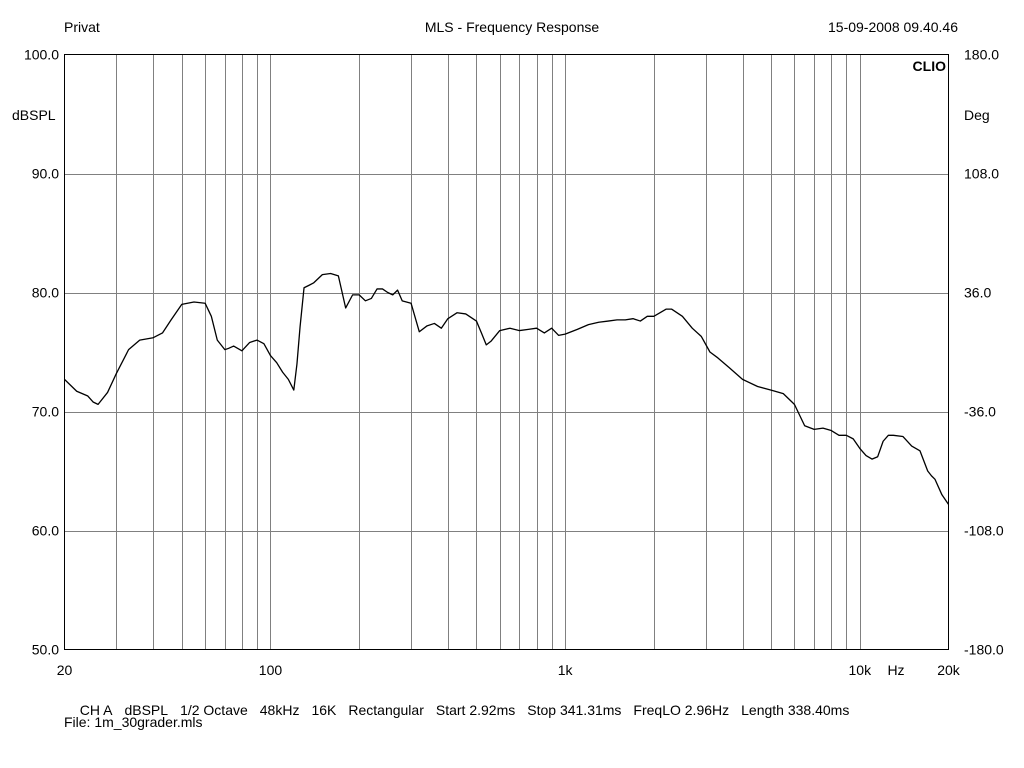 Image resolution: width=1024 pixels, height=768 pixels. Describe the element at coordinates (681, 710) in the screenshot. I see `footer-freqlo: FreqLO 2.96Hz` at that location.